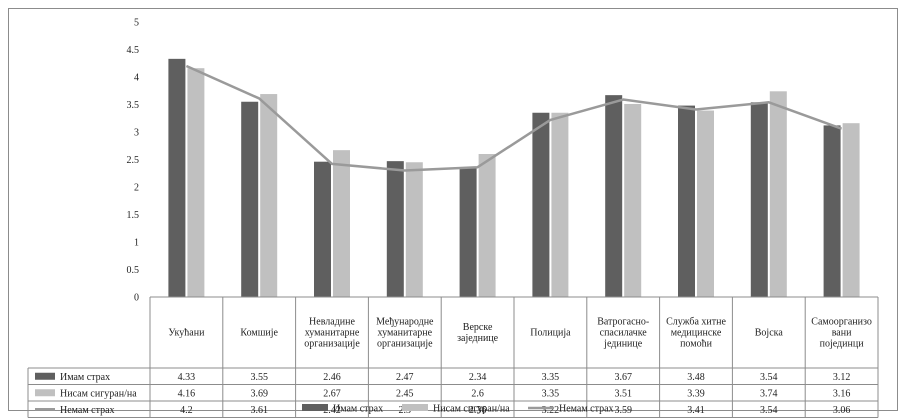 Image resolution: width=906 pixels, height=419 pixels. Describe the element at coordinates (405, 344) in the screenshot. I see `category-label-4-line-3: организације` at that location.